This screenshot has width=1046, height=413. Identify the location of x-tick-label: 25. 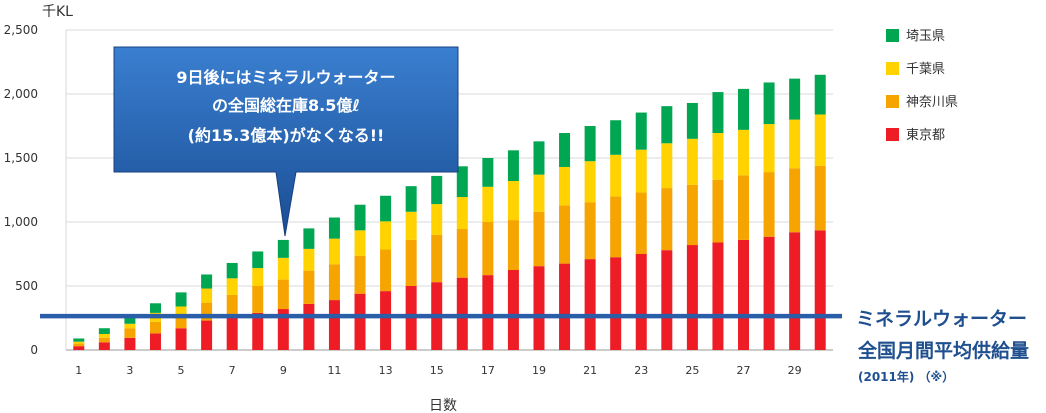
(692, 370).